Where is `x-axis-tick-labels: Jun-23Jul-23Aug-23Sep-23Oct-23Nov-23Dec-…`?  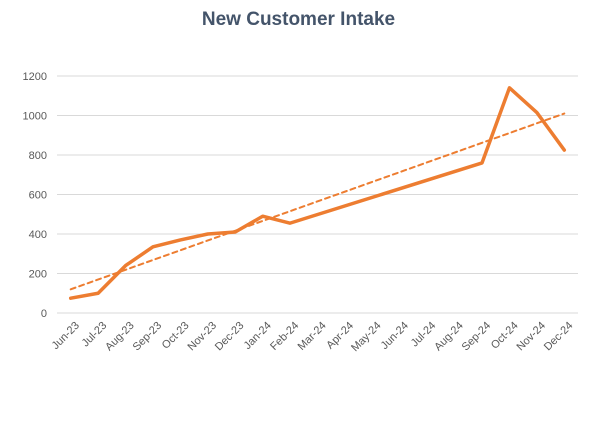 x-axis-tick-labels: Jun-23Jul-23Aug-23Sep-23Oct-23Nov-23Dec-… is located at coordinates (313, 337).